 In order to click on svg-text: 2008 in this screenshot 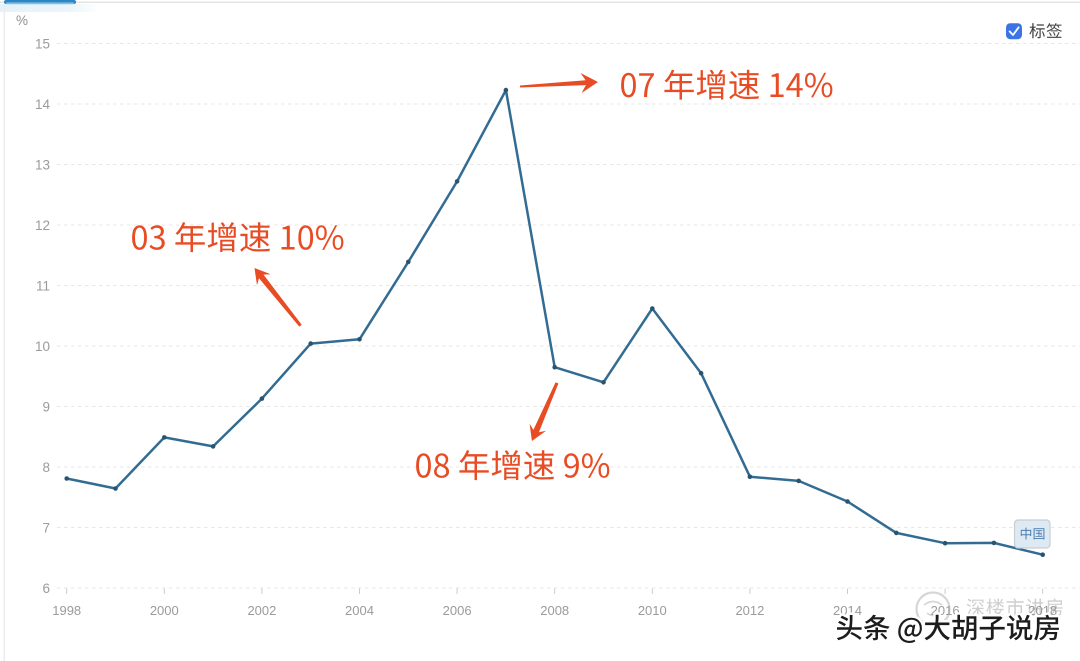, I will do `click(554, 610)`.